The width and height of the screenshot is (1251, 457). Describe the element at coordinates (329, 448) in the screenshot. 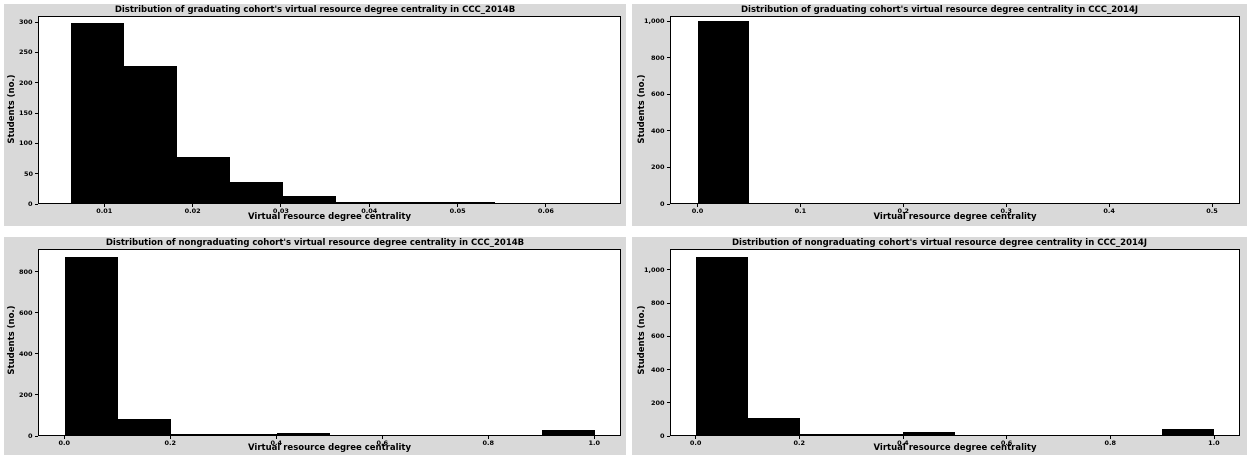

I see `x-axis-label: Virtual resource degree centrality` at that location.